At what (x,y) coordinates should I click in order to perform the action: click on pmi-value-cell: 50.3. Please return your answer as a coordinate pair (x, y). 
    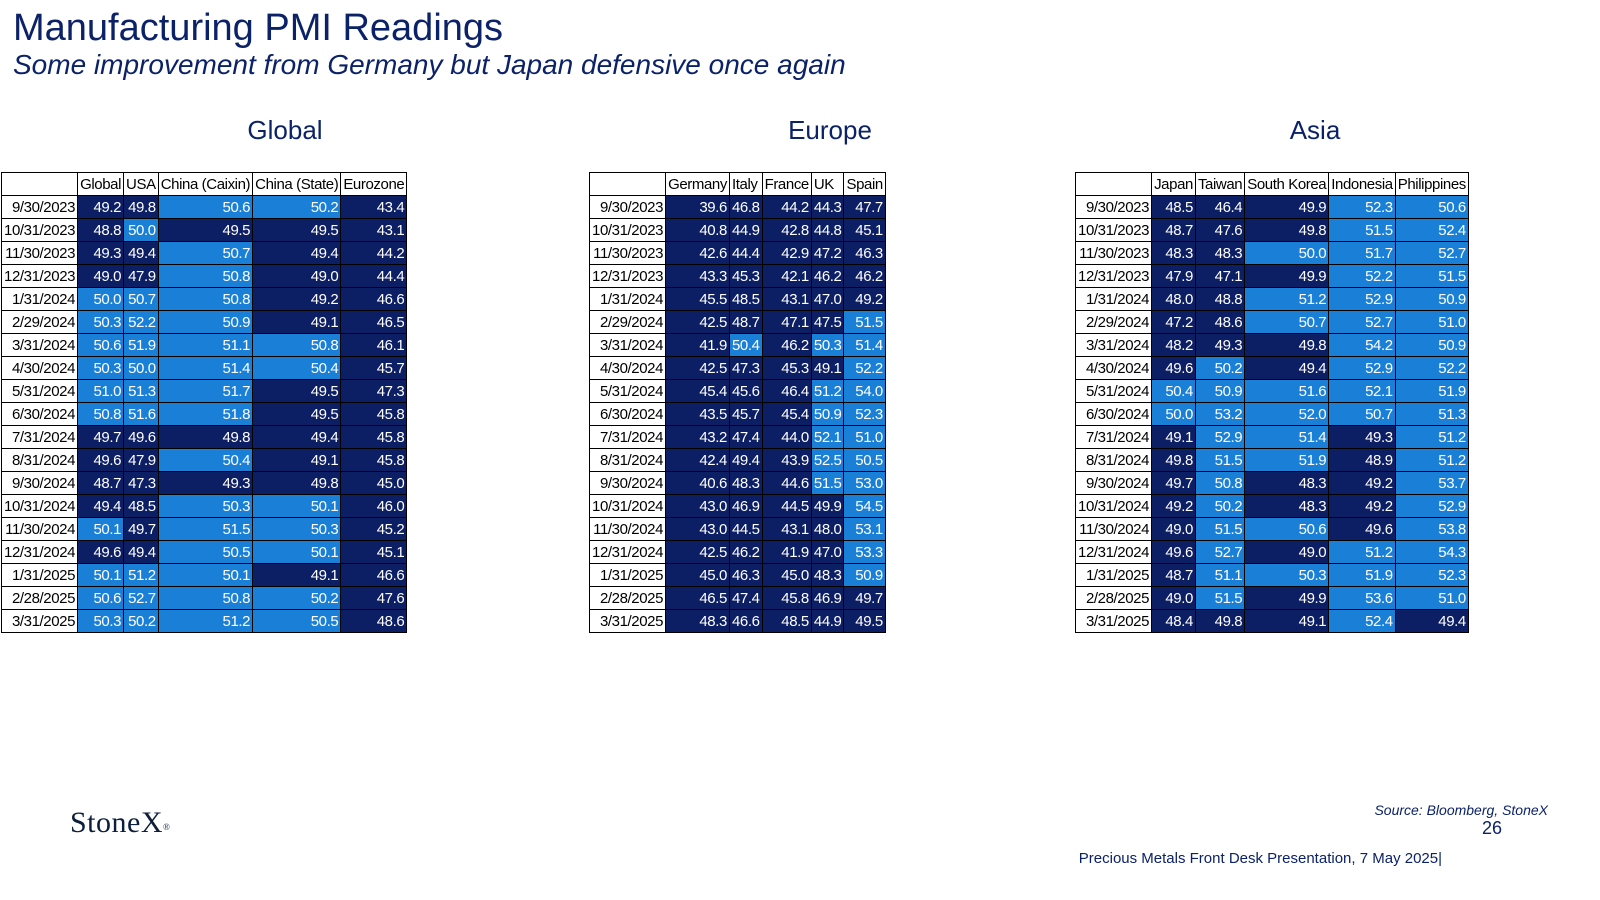
    Looking at the image, I should click on (101, 322).